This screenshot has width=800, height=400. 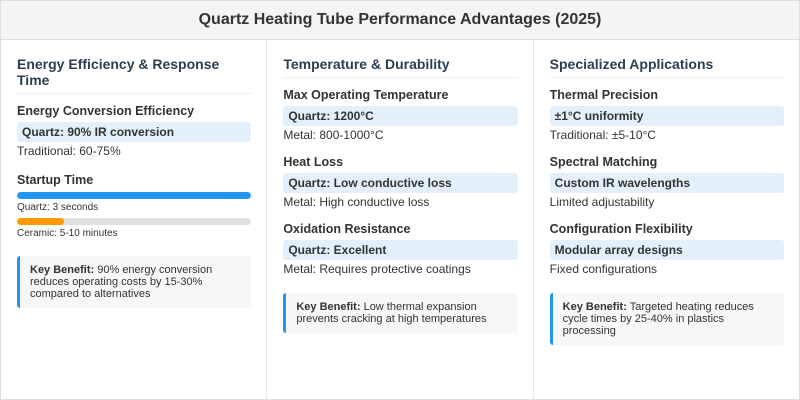 What do you see at coordinates (55, 180) in the screenshot?
I see `metric-title: Startup Time` at bounding box center [55, 180].